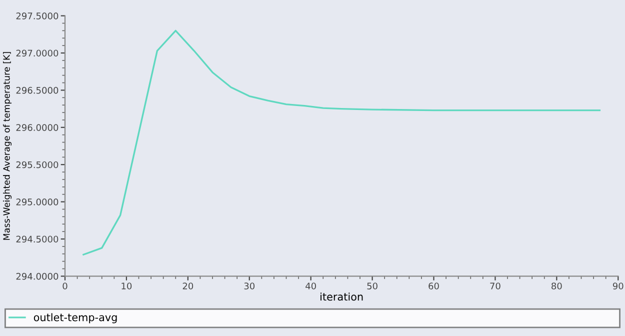 The height and width of the screenshot is (336, 625). What do you see at coordinates (618, 286) in the screenshot?
I see `x-tick-label: 90` at bounding box center [618, 286].